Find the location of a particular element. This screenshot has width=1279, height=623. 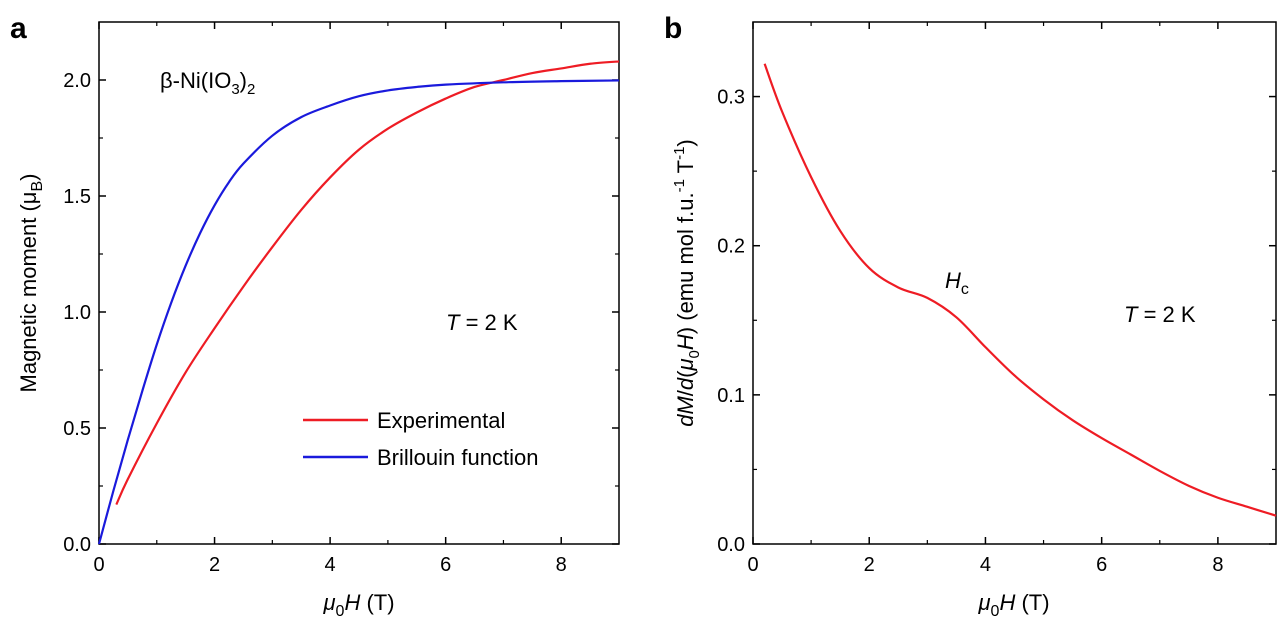

panel-a-formula: β-Ni(IO3)2 is located at coordinates (207, 83).